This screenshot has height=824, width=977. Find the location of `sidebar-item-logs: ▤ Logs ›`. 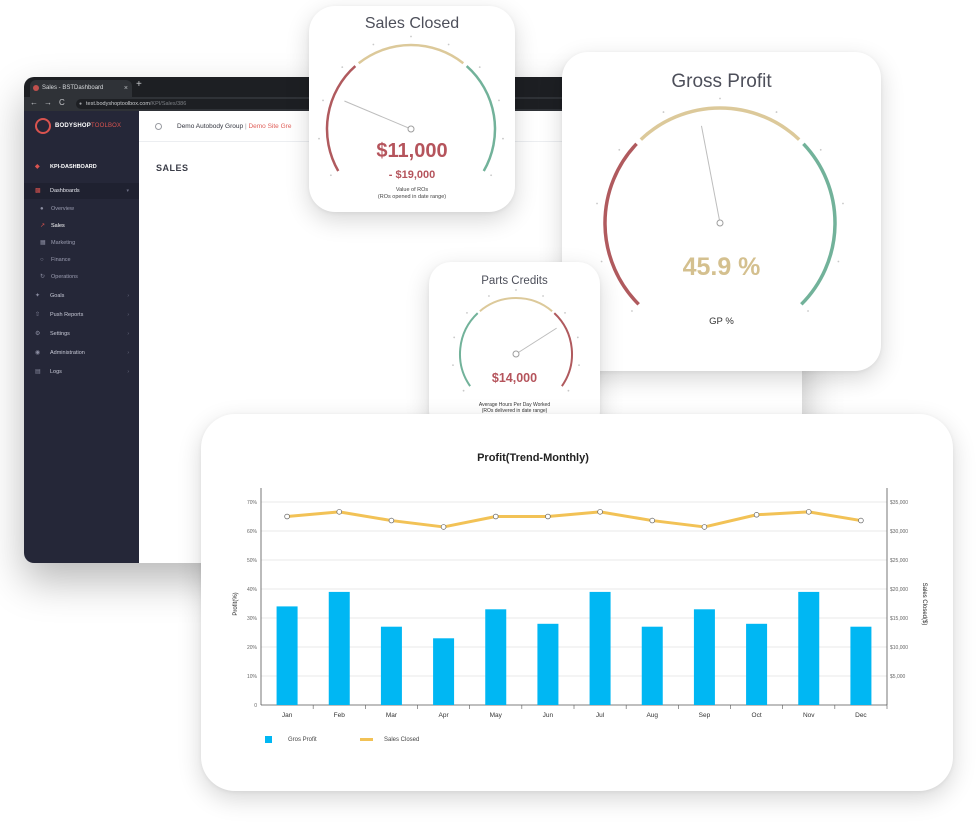

sidebar-item-logs: ▤ Logs › is located at coordinates (81, 372).